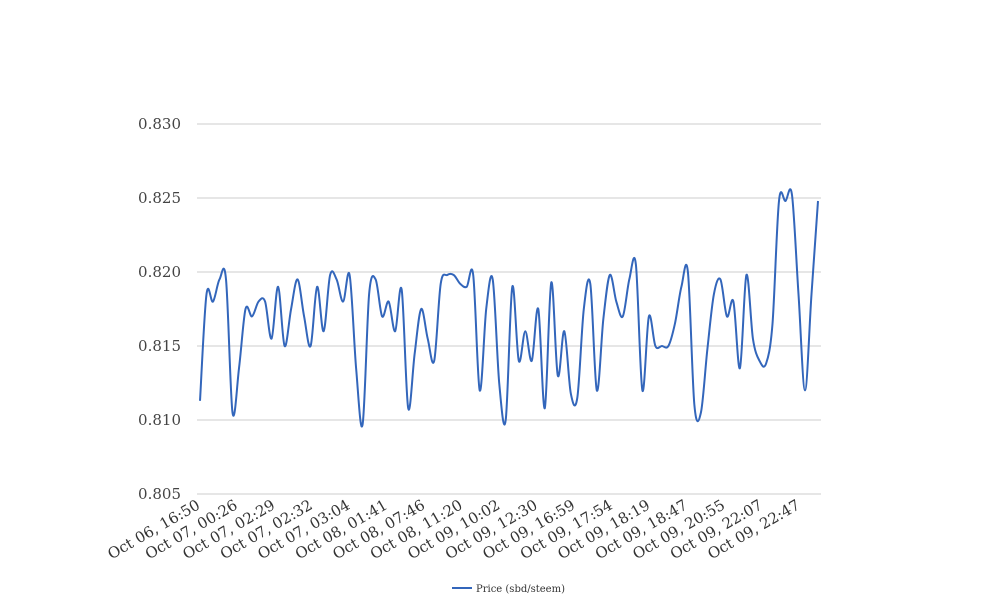  I want to click on y-axis-ticks: 0.830 0.825 0.820 0.815 0.810 0.805, so click(159, 309).